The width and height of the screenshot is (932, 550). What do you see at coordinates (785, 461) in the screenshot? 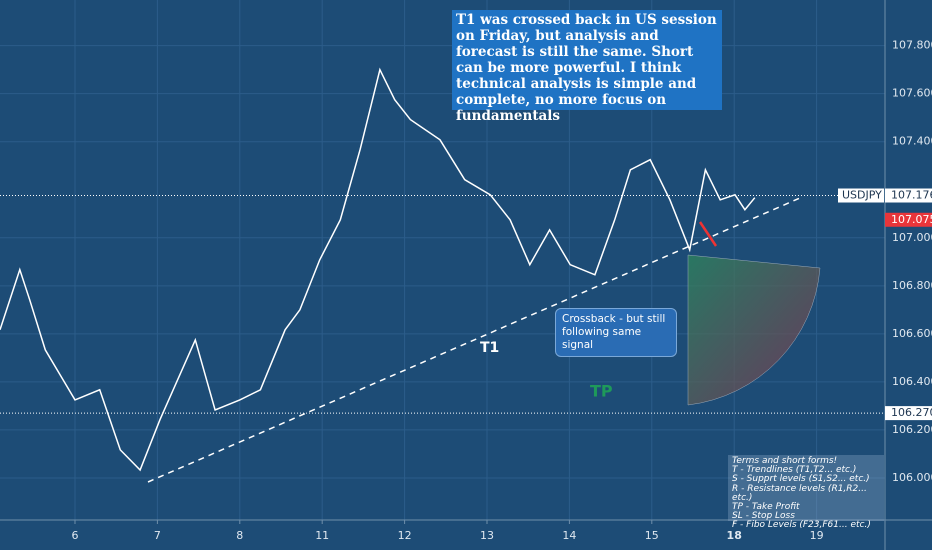
I see `terms-line: Terms and short forms!` at bounding box center [785, 461].